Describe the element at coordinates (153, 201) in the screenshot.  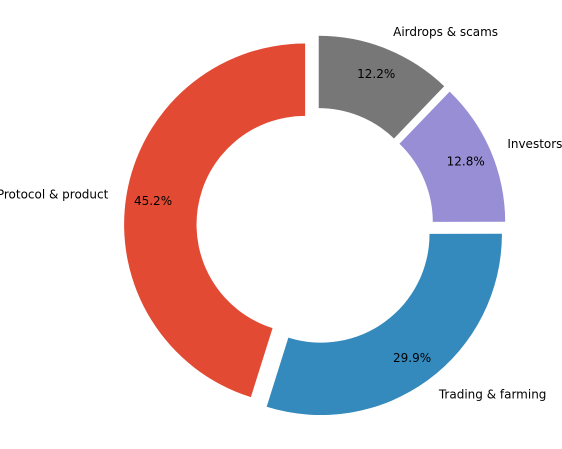
I see `pct-label-protocol-product: 45.2%` at that location.